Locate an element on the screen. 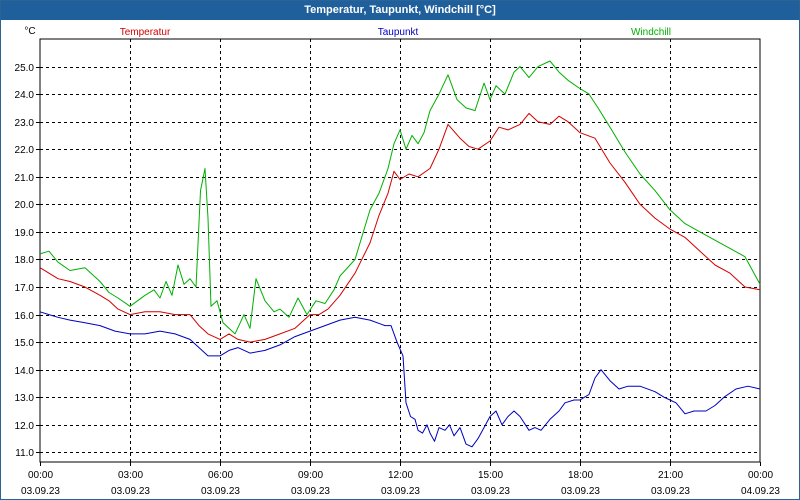 The width and height of the screenshot is (800, 500). y-tick-label: 25.0 is located at coordinates (25, 68).